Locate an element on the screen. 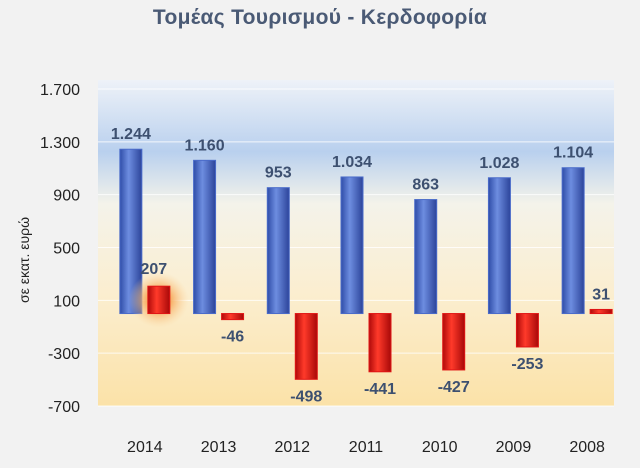 The height and width of the screenshot is (468, 640). data-label: 1.028 is located at coordinates (499, 163).